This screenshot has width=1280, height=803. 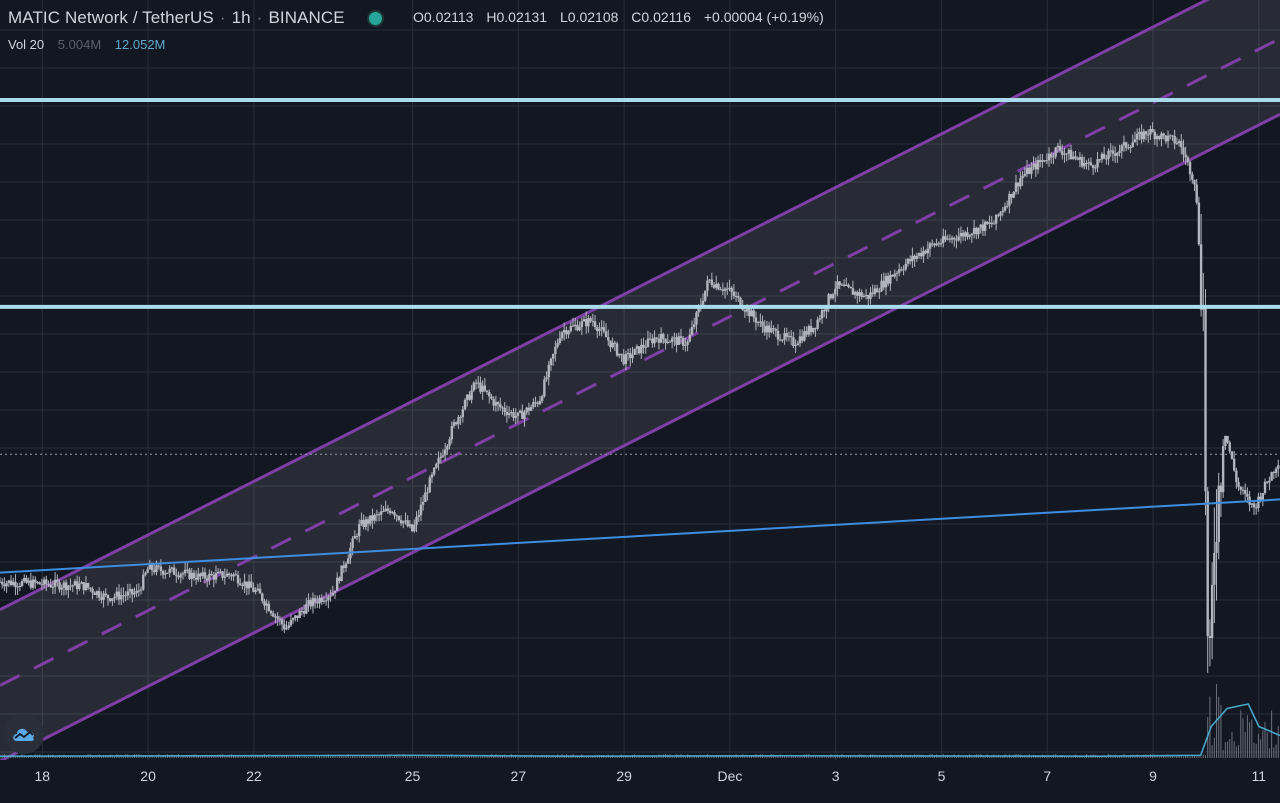 I want to click on x-tick-label: 29, so click(x=624, y=776).